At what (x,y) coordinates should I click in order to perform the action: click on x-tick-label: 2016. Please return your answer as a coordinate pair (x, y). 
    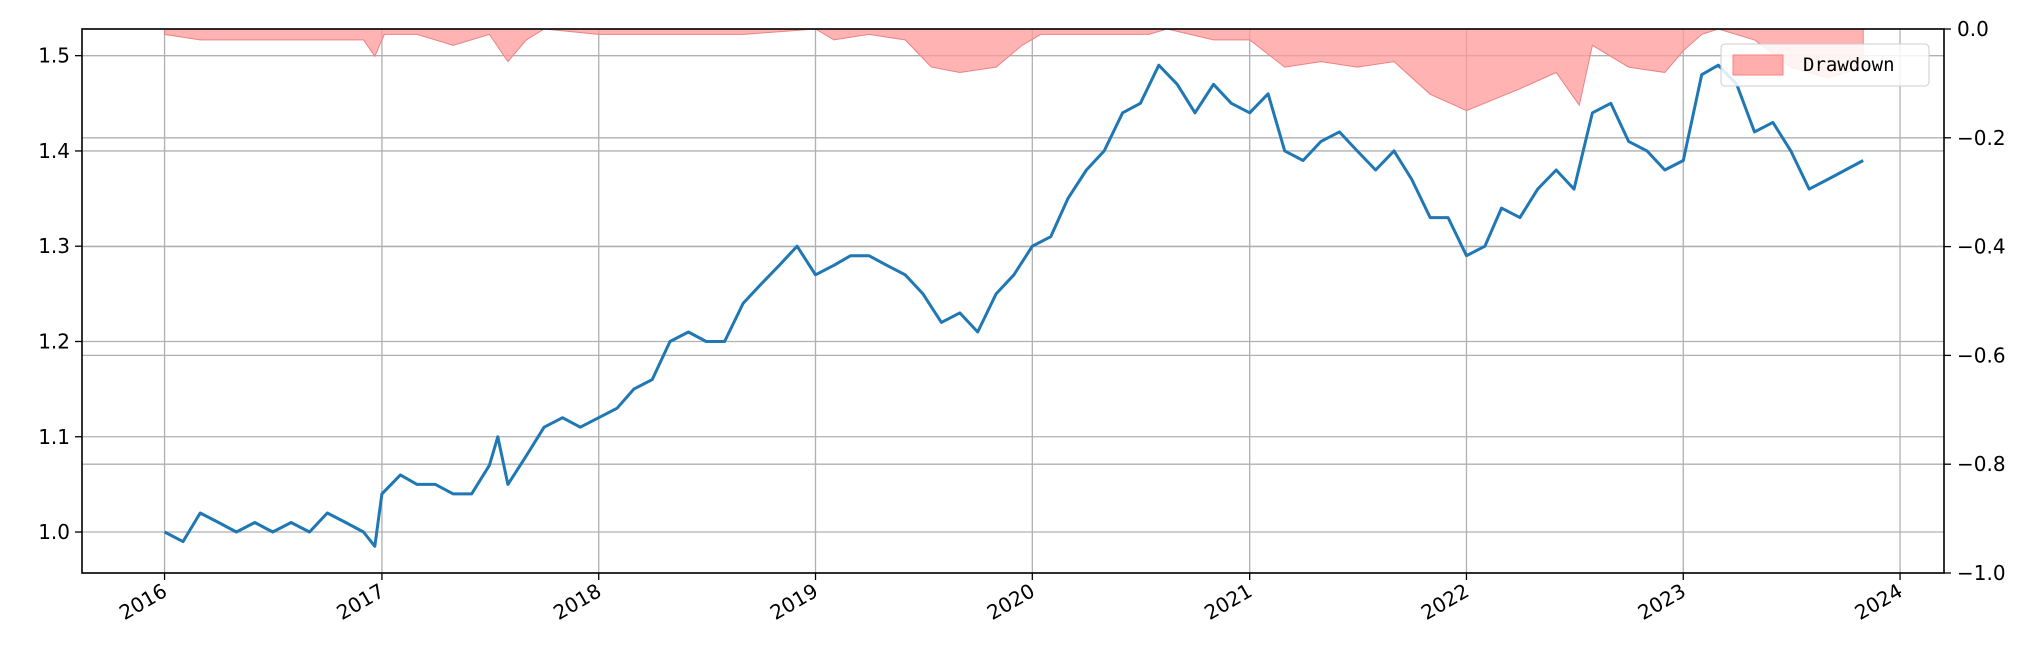
    Looking at the image, I should click on (143, 602).